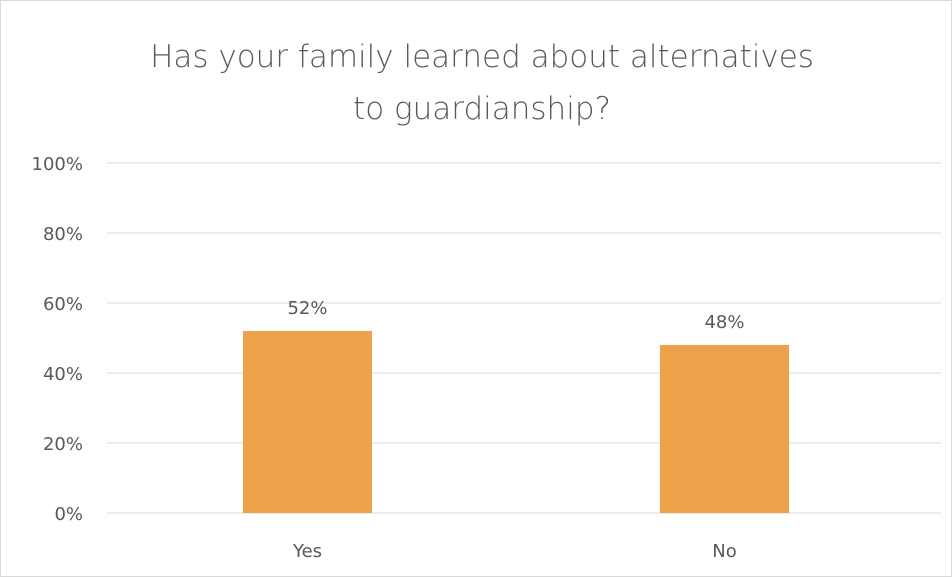  I want to click on chart-title-line-2: to guardianship?, so click(482, 109).